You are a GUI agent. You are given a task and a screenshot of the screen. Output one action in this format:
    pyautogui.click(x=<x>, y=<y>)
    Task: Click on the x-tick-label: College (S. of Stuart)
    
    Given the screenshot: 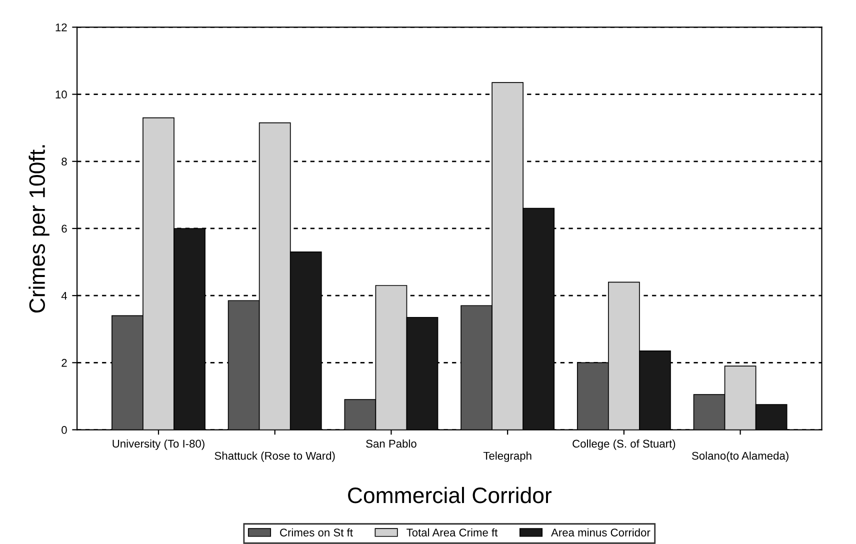 What is the action you would take?
    pyautogui.click(x=624, y=444)
    